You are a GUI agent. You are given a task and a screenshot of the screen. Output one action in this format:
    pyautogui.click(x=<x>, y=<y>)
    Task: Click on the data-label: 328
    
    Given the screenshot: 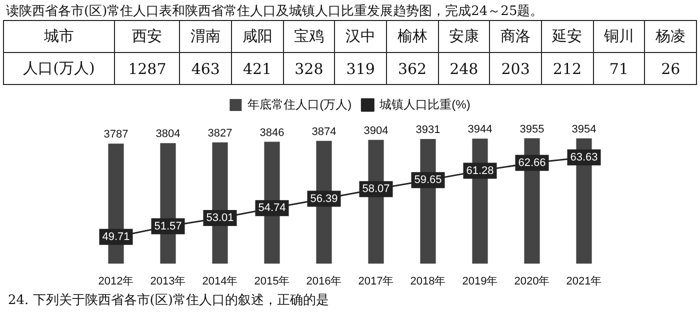 What is the action you would take?
    pyautogui.click(x=309, y=68)
    